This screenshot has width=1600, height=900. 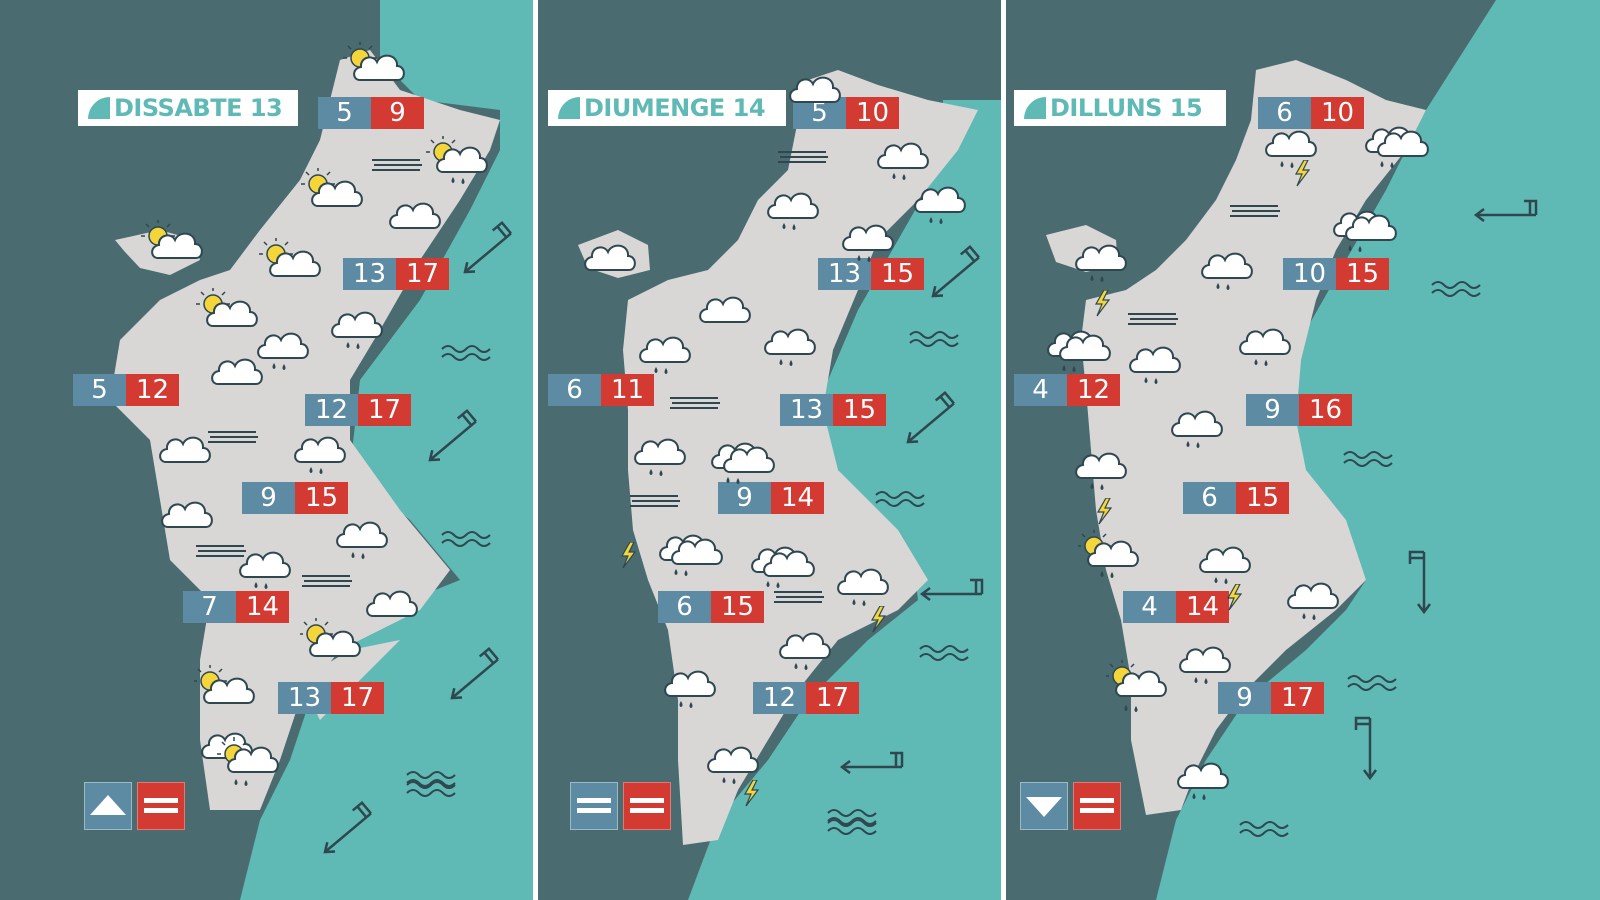 I want to click on temp-min: 4, so click(x=1040, y=390).